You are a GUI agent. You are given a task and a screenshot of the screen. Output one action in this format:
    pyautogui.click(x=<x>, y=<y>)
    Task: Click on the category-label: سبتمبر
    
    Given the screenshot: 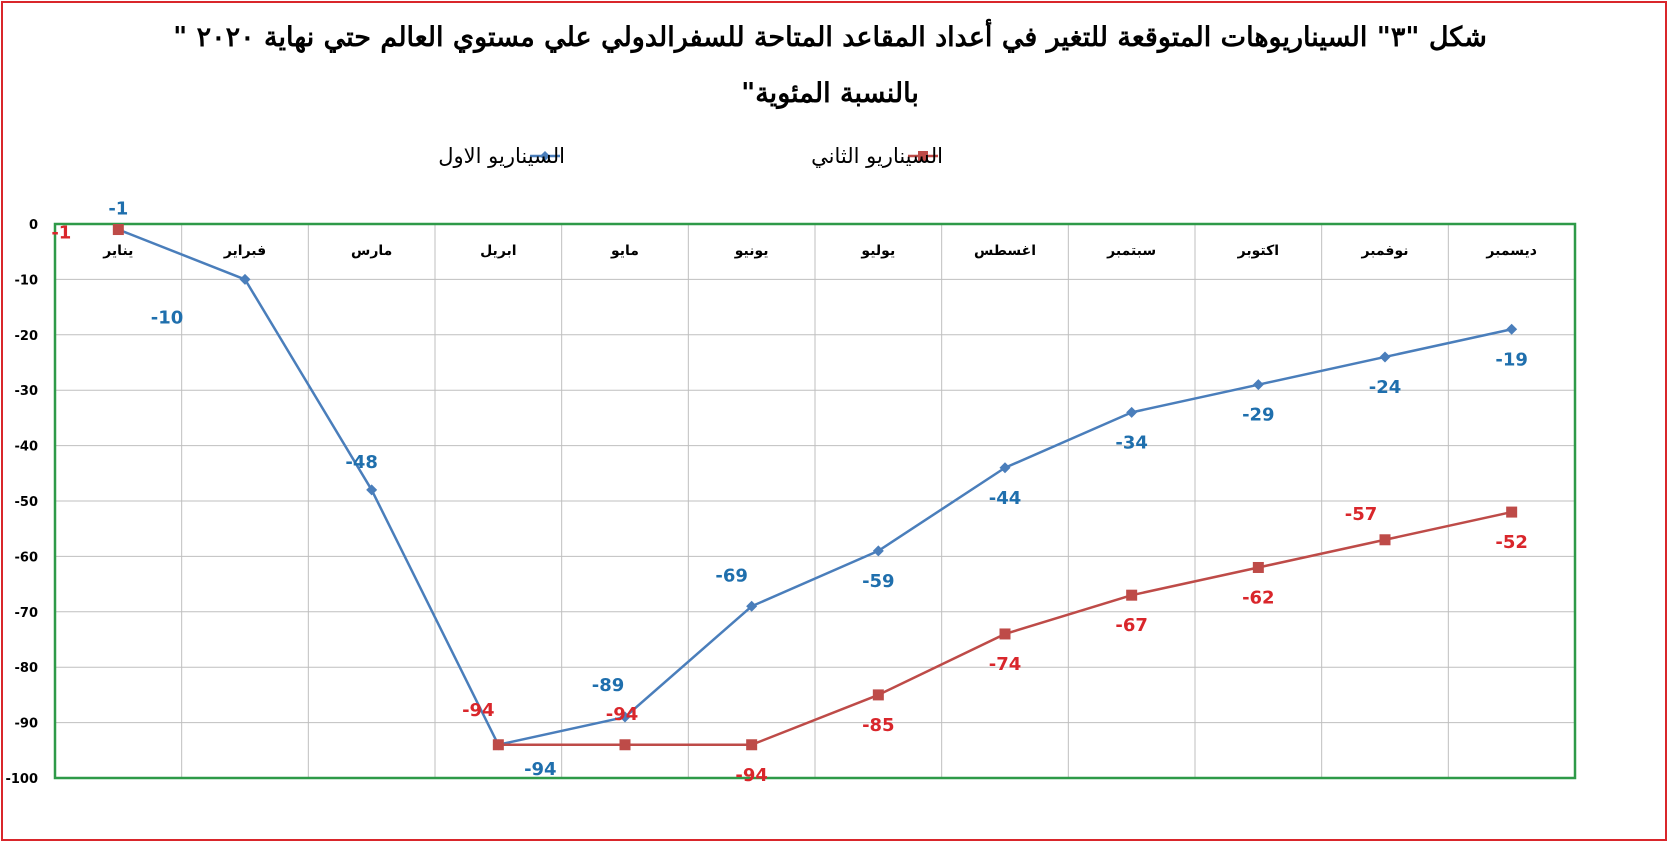 What is the action you would take?
    pyautogui.click(x=1131, y=251)
    